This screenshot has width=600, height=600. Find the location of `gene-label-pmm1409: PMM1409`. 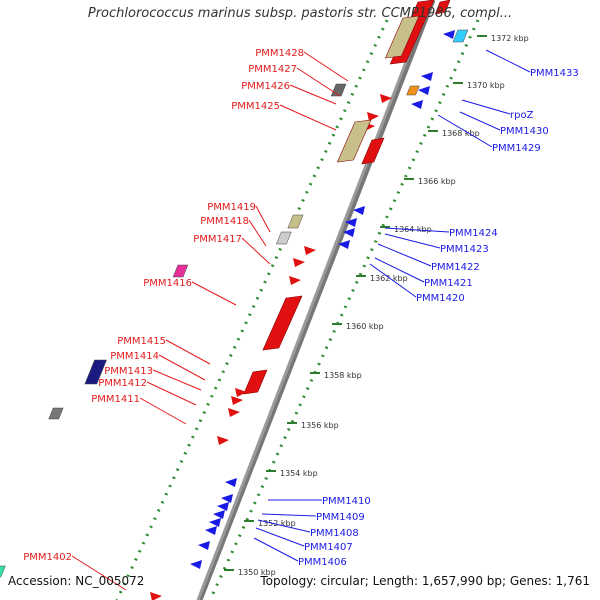

gene-label-pmm1409: PMM1409 is located at coordinates (340, 517).